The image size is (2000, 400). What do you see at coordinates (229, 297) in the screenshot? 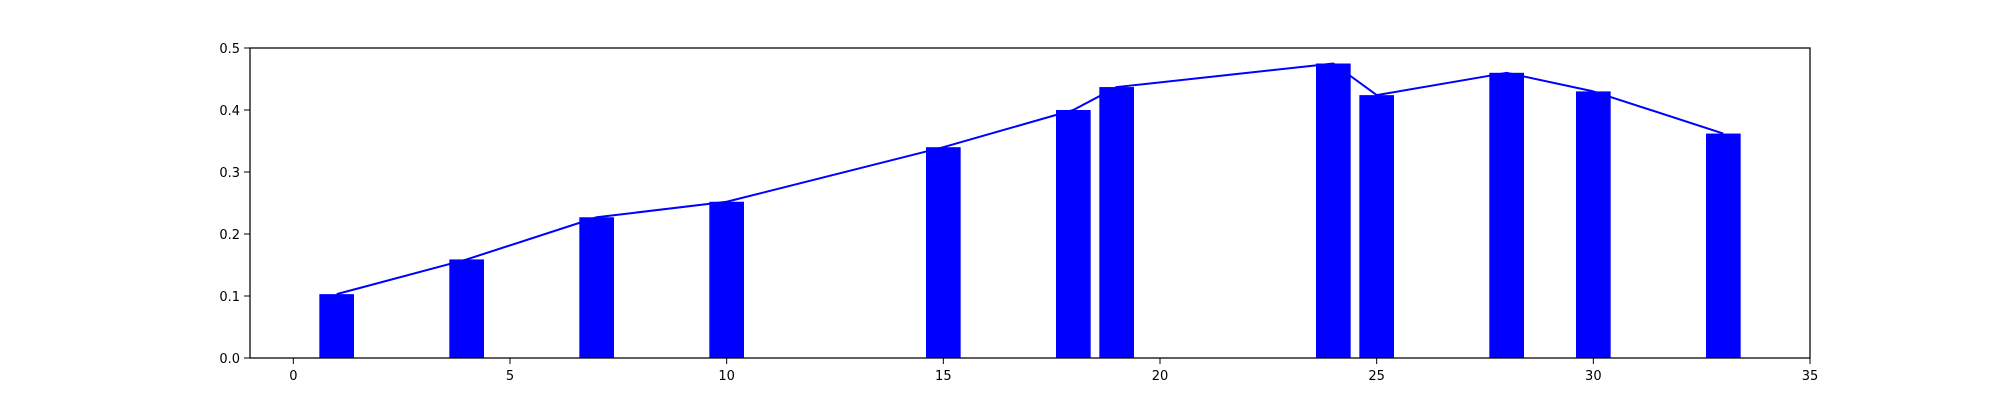
I see `y-tick-label: 0.1` at bounding box center [229, 297].